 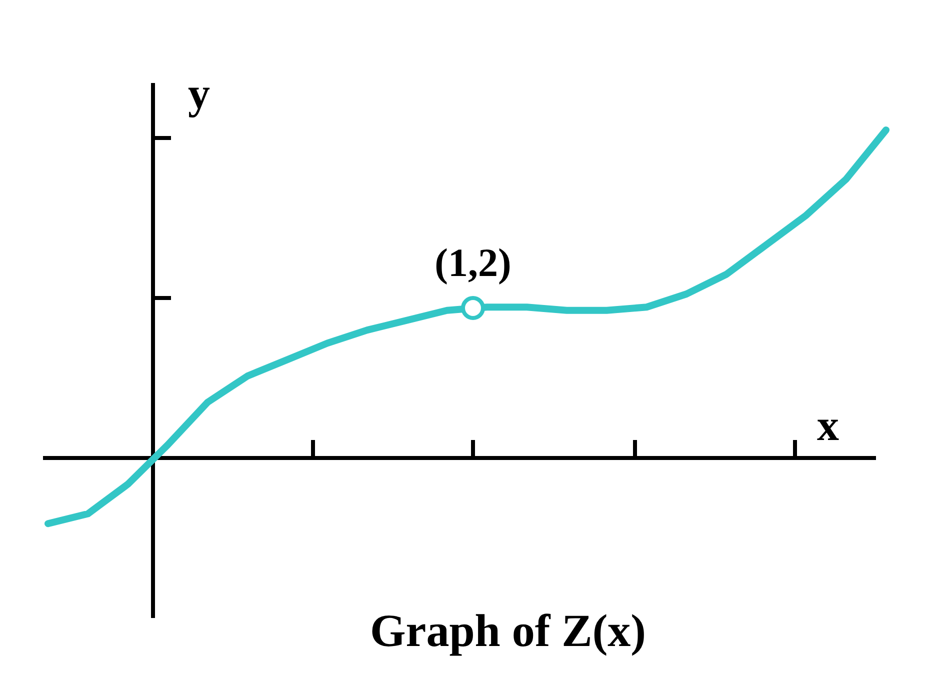 I want to click on text: Graph of Z(x), so click(x=508, y=630).